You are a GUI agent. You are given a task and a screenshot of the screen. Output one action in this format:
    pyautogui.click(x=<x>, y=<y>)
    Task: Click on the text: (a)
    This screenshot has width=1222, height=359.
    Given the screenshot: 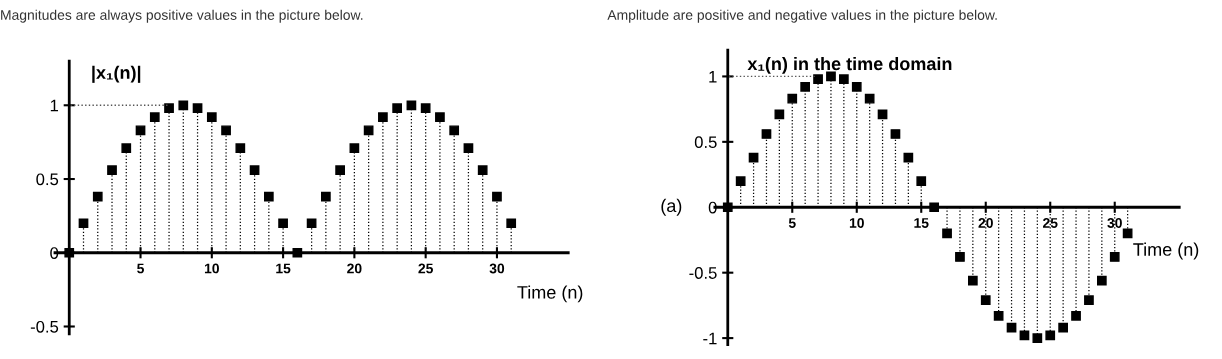 What is the action you would take?
    pyautogui.click(x=671, y=207)
    